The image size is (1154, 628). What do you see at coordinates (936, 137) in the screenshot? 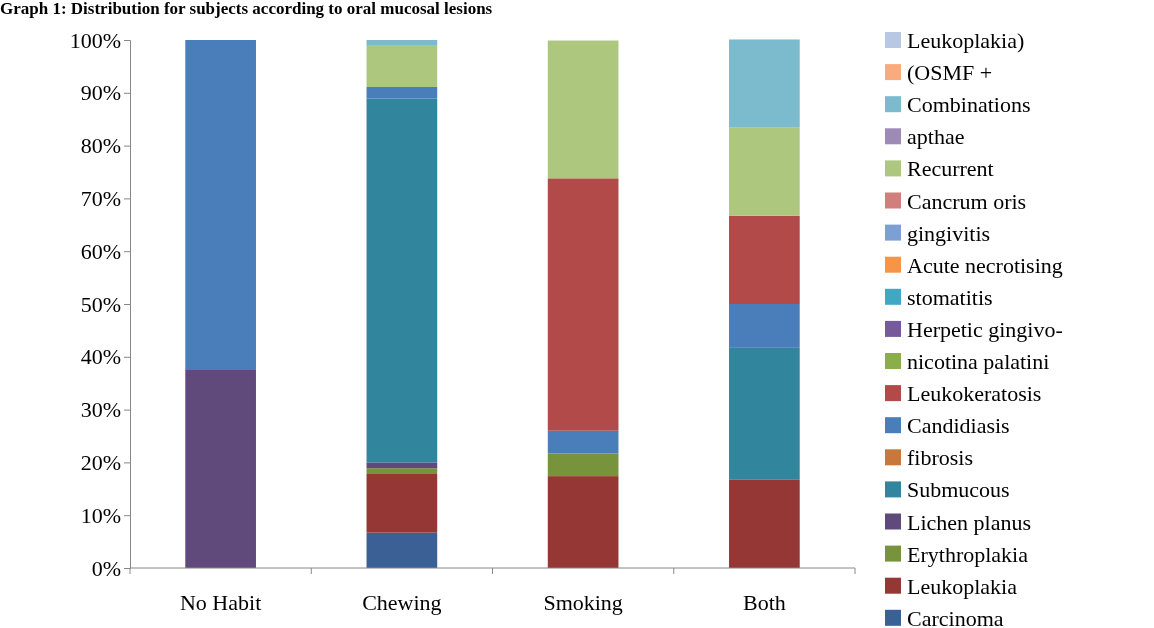
I see `legend-label: apthae` at bounding box center [936, 137].